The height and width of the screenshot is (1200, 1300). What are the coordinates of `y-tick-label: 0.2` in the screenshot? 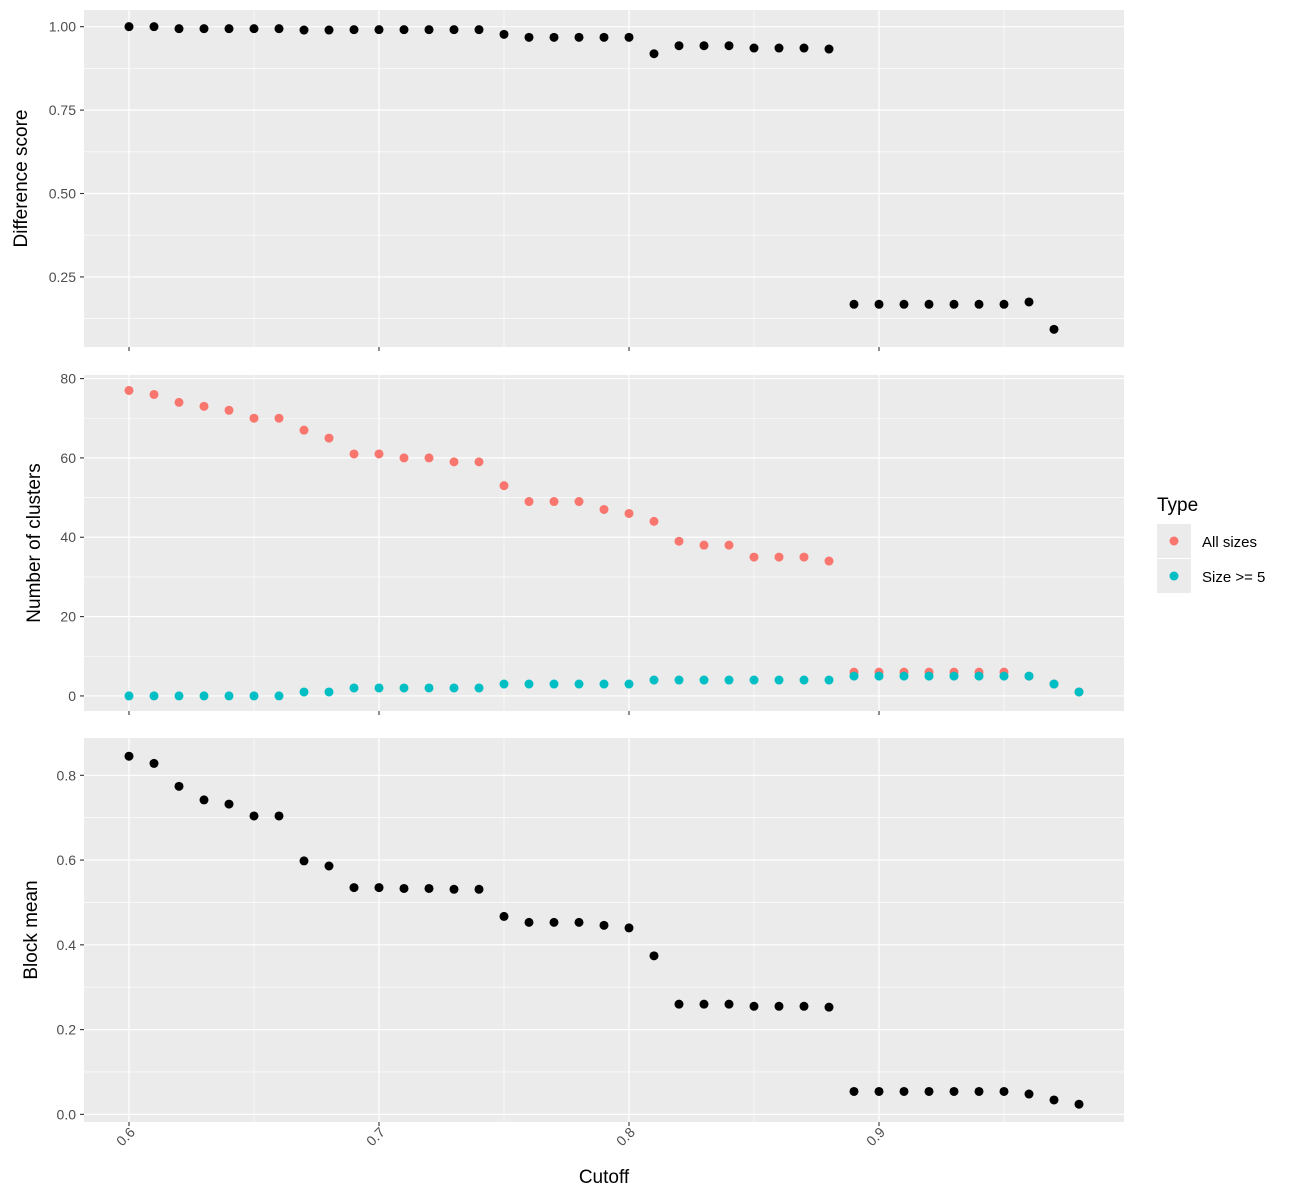 It's located at (67, 1030).